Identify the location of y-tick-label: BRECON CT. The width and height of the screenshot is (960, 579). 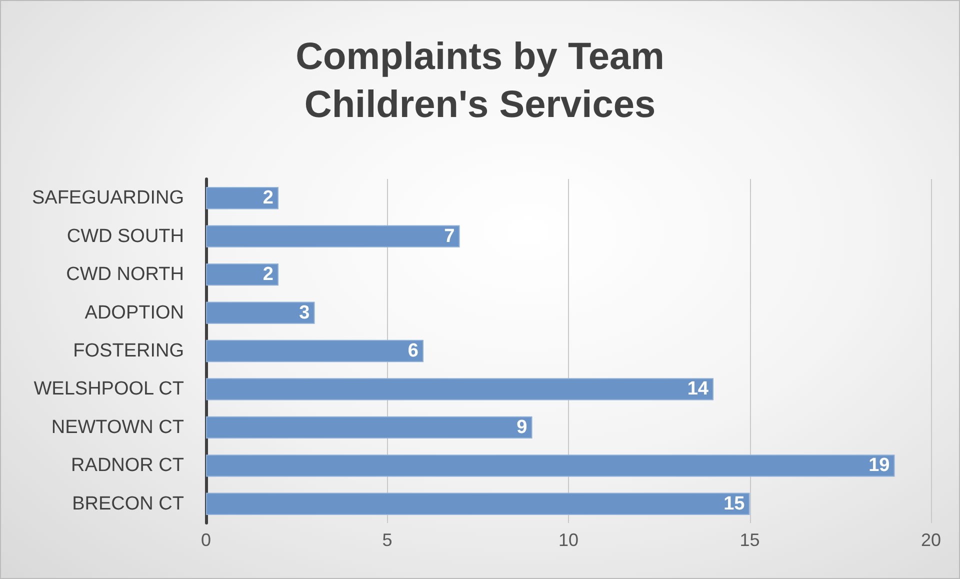
(128, 503).